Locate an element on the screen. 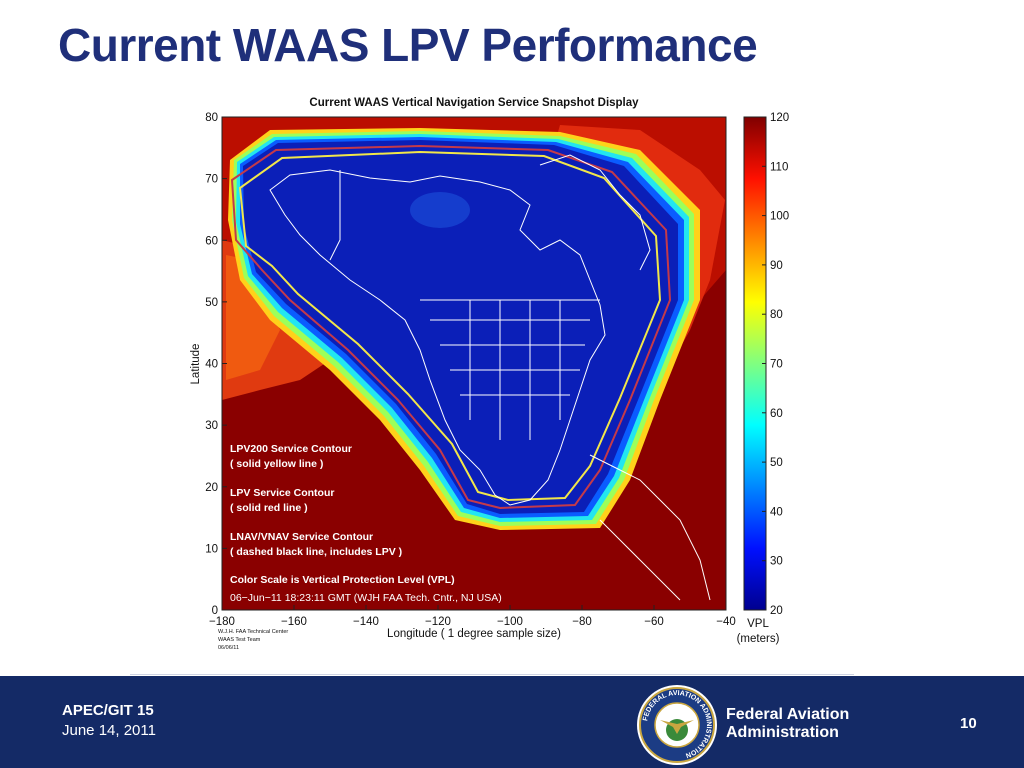 Image resolution: width=1024 pixels, height=768 pixels. x-tick-label: −40 is located at coordinates (726, 622).